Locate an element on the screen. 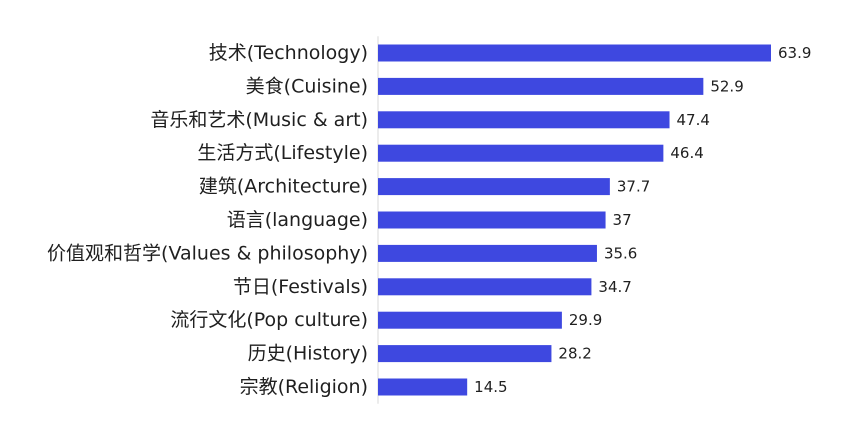 This screenshot has height=425, width=850. category-label: 美食(Cuisine) is located at coordinates (307, 86).